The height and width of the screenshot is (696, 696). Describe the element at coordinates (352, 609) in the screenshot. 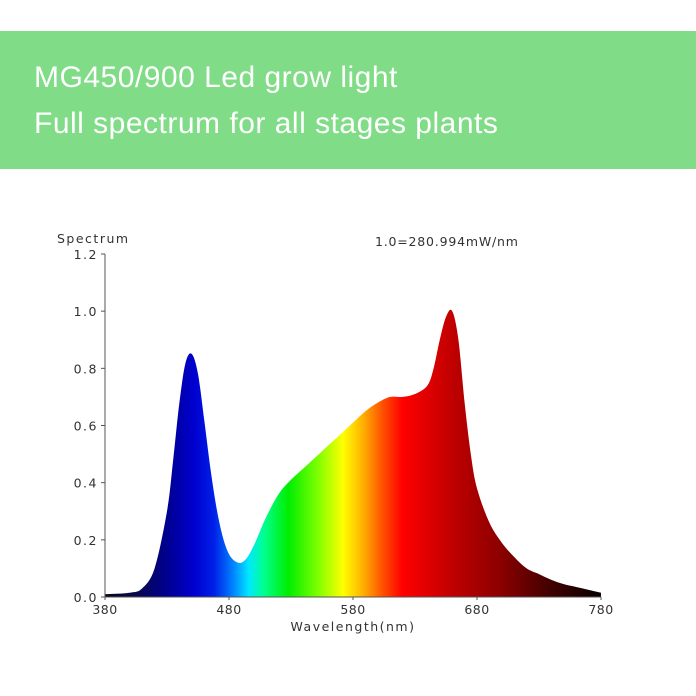

I see `x-tick-label: 580` at that location.